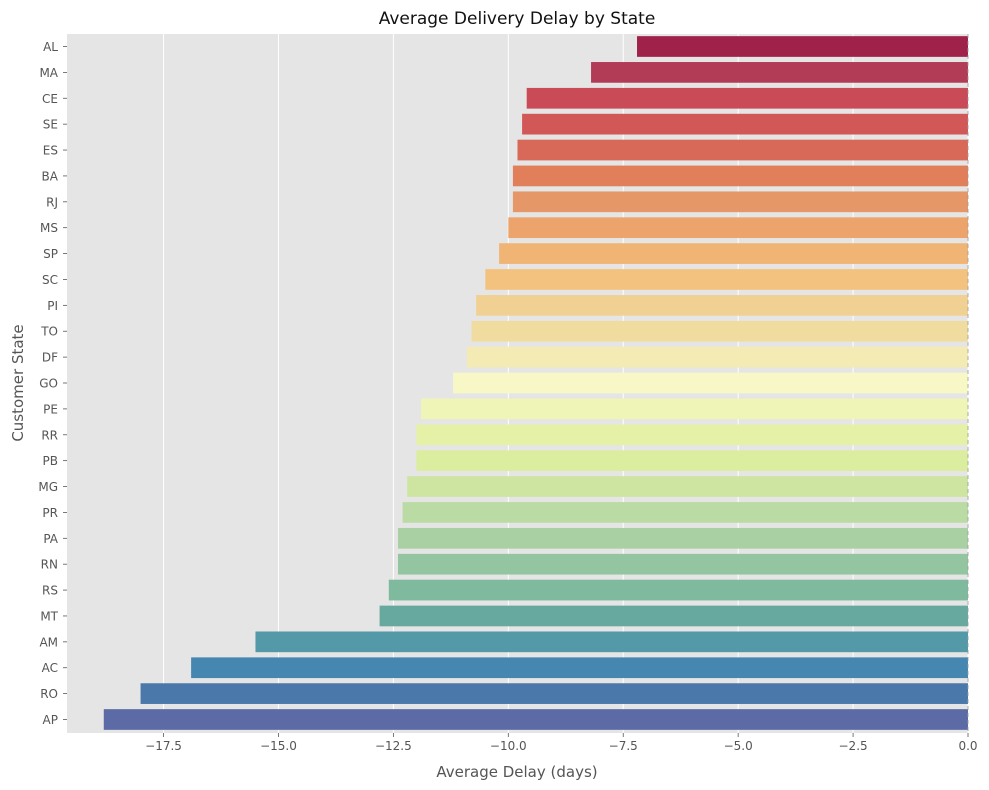 This screenshot has height=790, width=989. I want to click on y-tick-label-pr: PR, so click(50, 513).